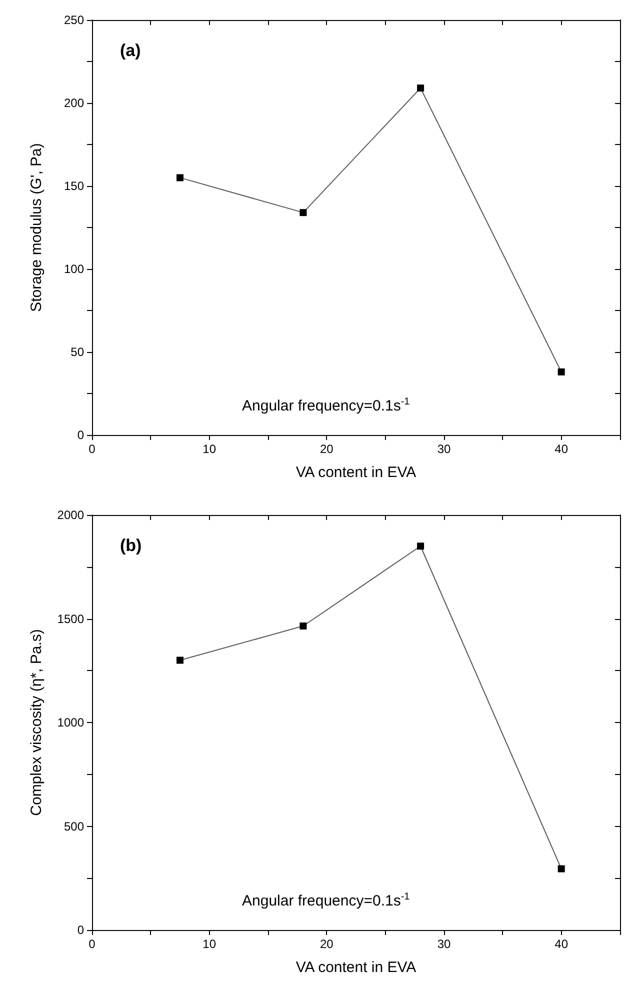  Describe the element at coordinates (74, 186) in the screenshot. I see `y-tick-label: 150` at that location.